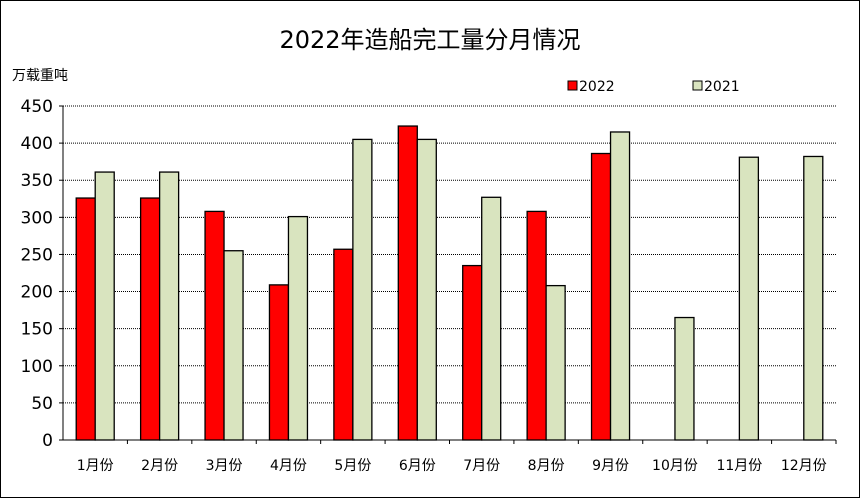  Describe the element at coordinates (224, 466) in the screenshot. I see `x-tick-label: 3月份` at that location.